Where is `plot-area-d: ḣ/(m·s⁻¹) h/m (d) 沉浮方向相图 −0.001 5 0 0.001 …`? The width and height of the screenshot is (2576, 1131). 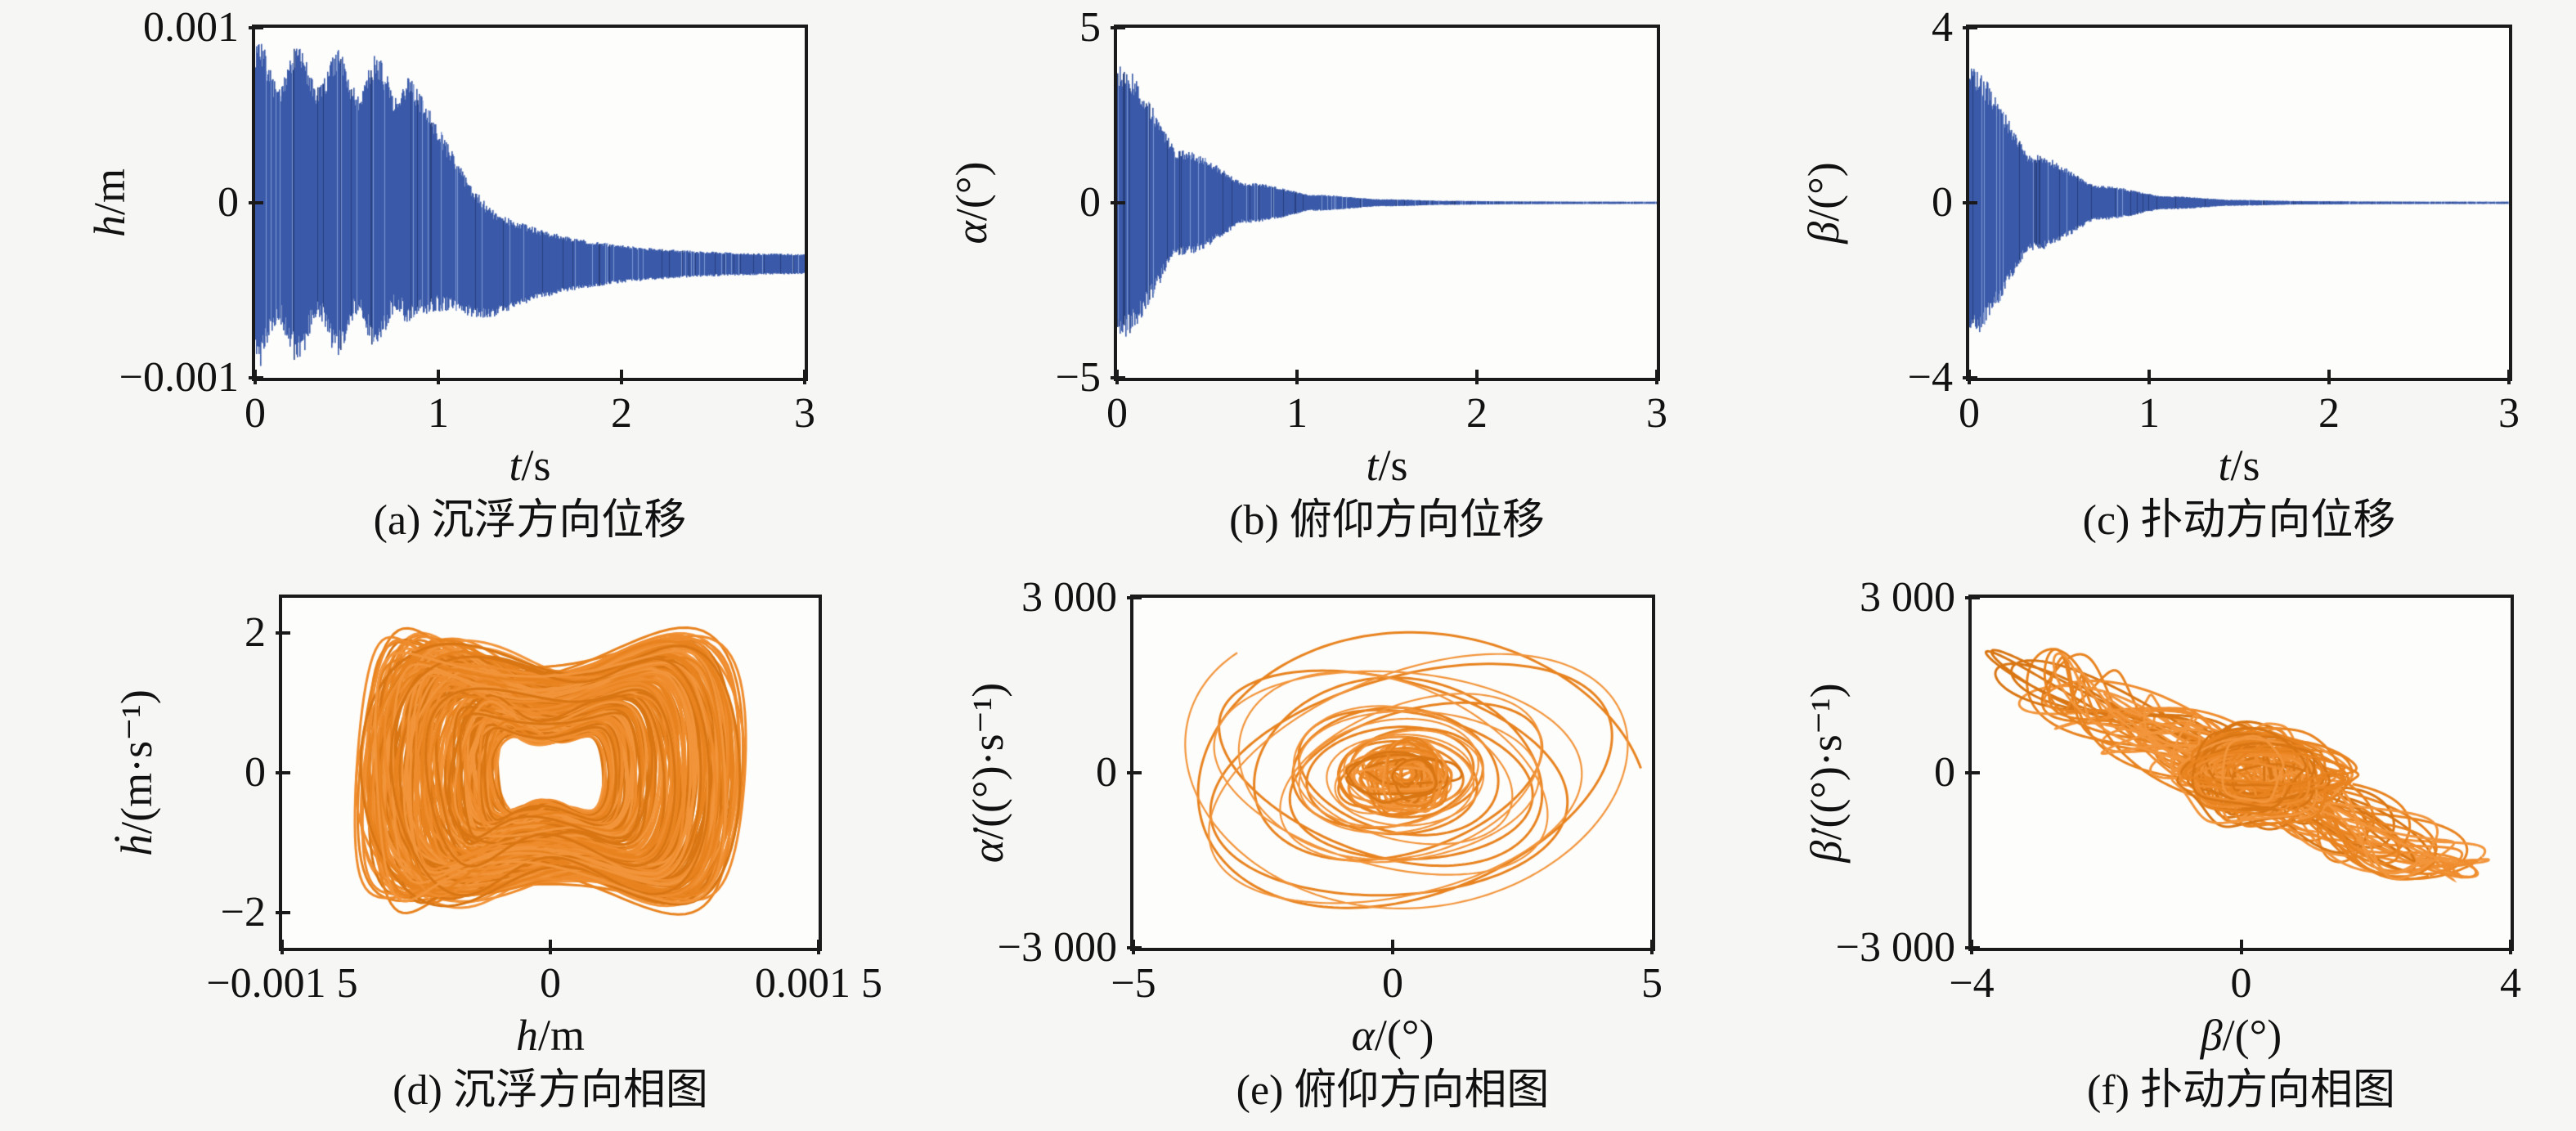 plot-area-d: ḣ/(m·s⁻¹) h/m (d) 沉浮方向相图 −0.001 5 0 0.001 … is located at coordinates (497, 855).